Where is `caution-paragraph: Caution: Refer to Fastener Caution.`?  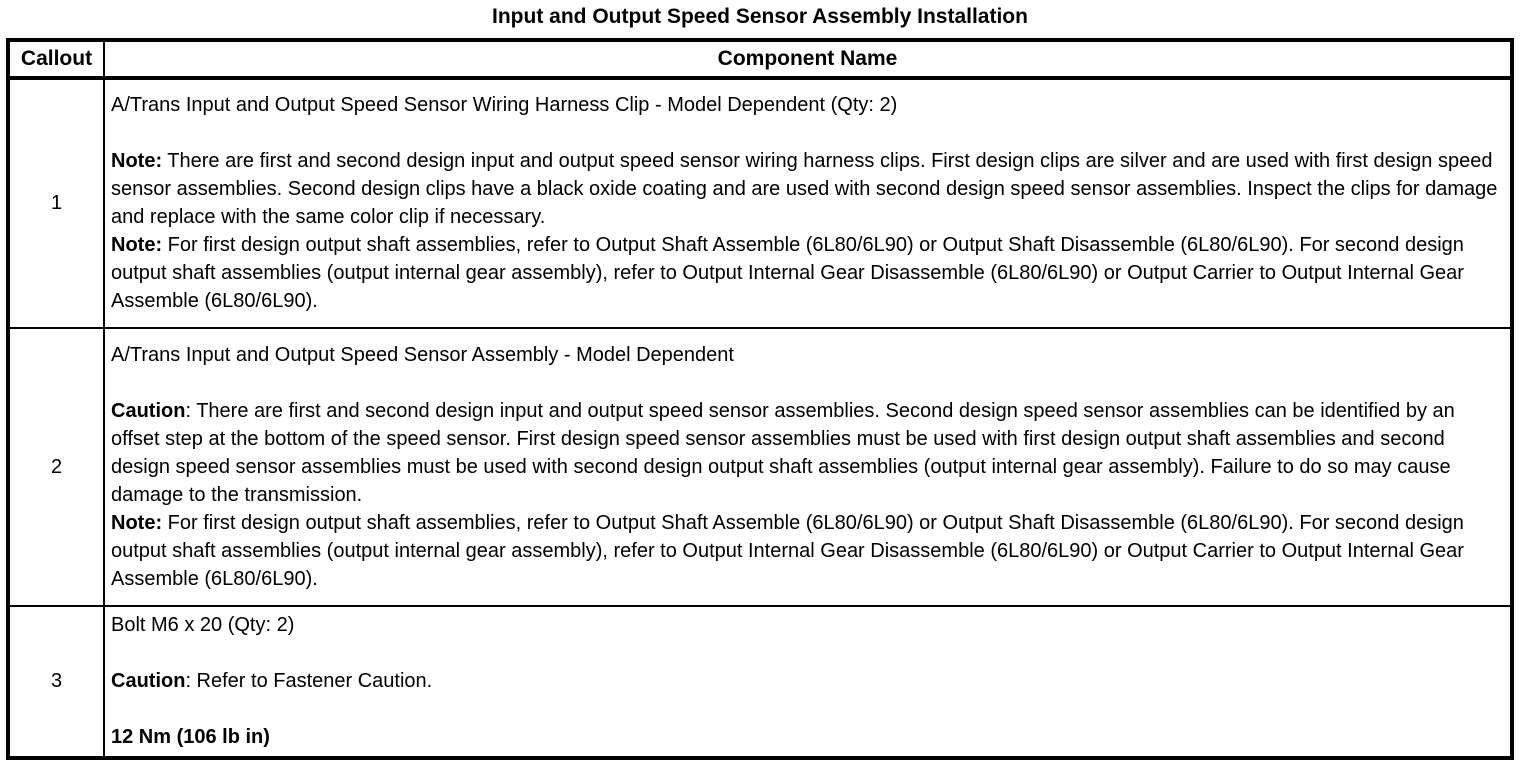 caution-paragraph: Caution: Refer to Fastener Caution. is located at coordinates (806, 681).